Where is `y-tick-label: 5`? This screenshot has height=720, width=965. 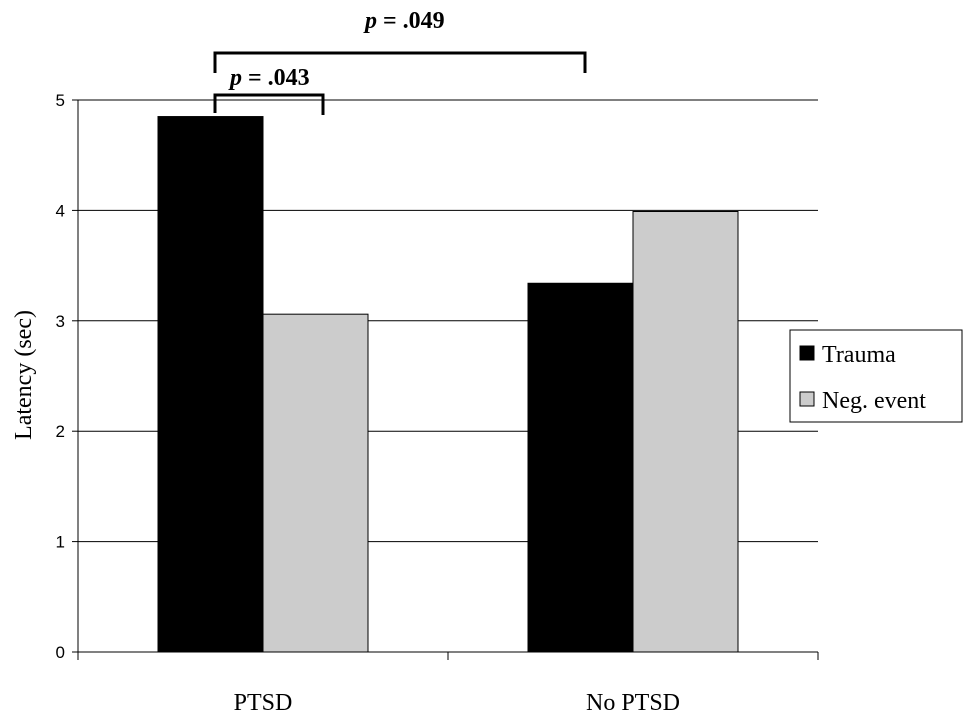
y-tick-label: 5 is located at coordinates (60, 100).